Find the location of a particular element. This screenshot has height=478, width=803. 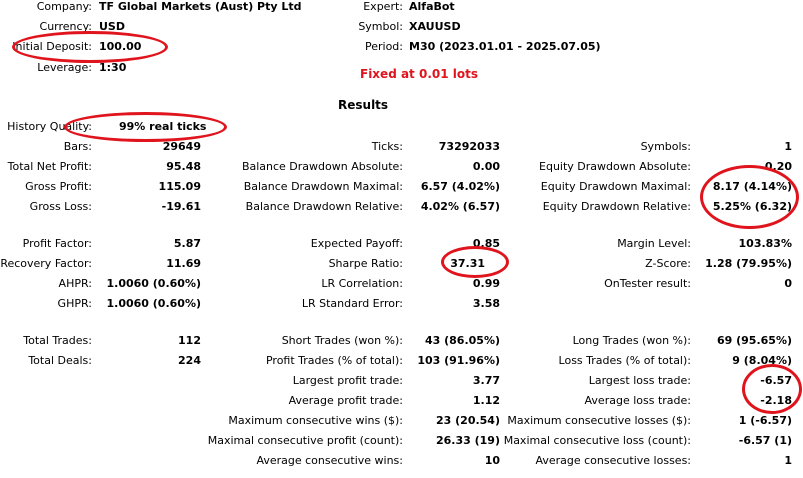

equity-drawdown-relative-value: 5.25% (6.32) is located at coordinates (752, 206).